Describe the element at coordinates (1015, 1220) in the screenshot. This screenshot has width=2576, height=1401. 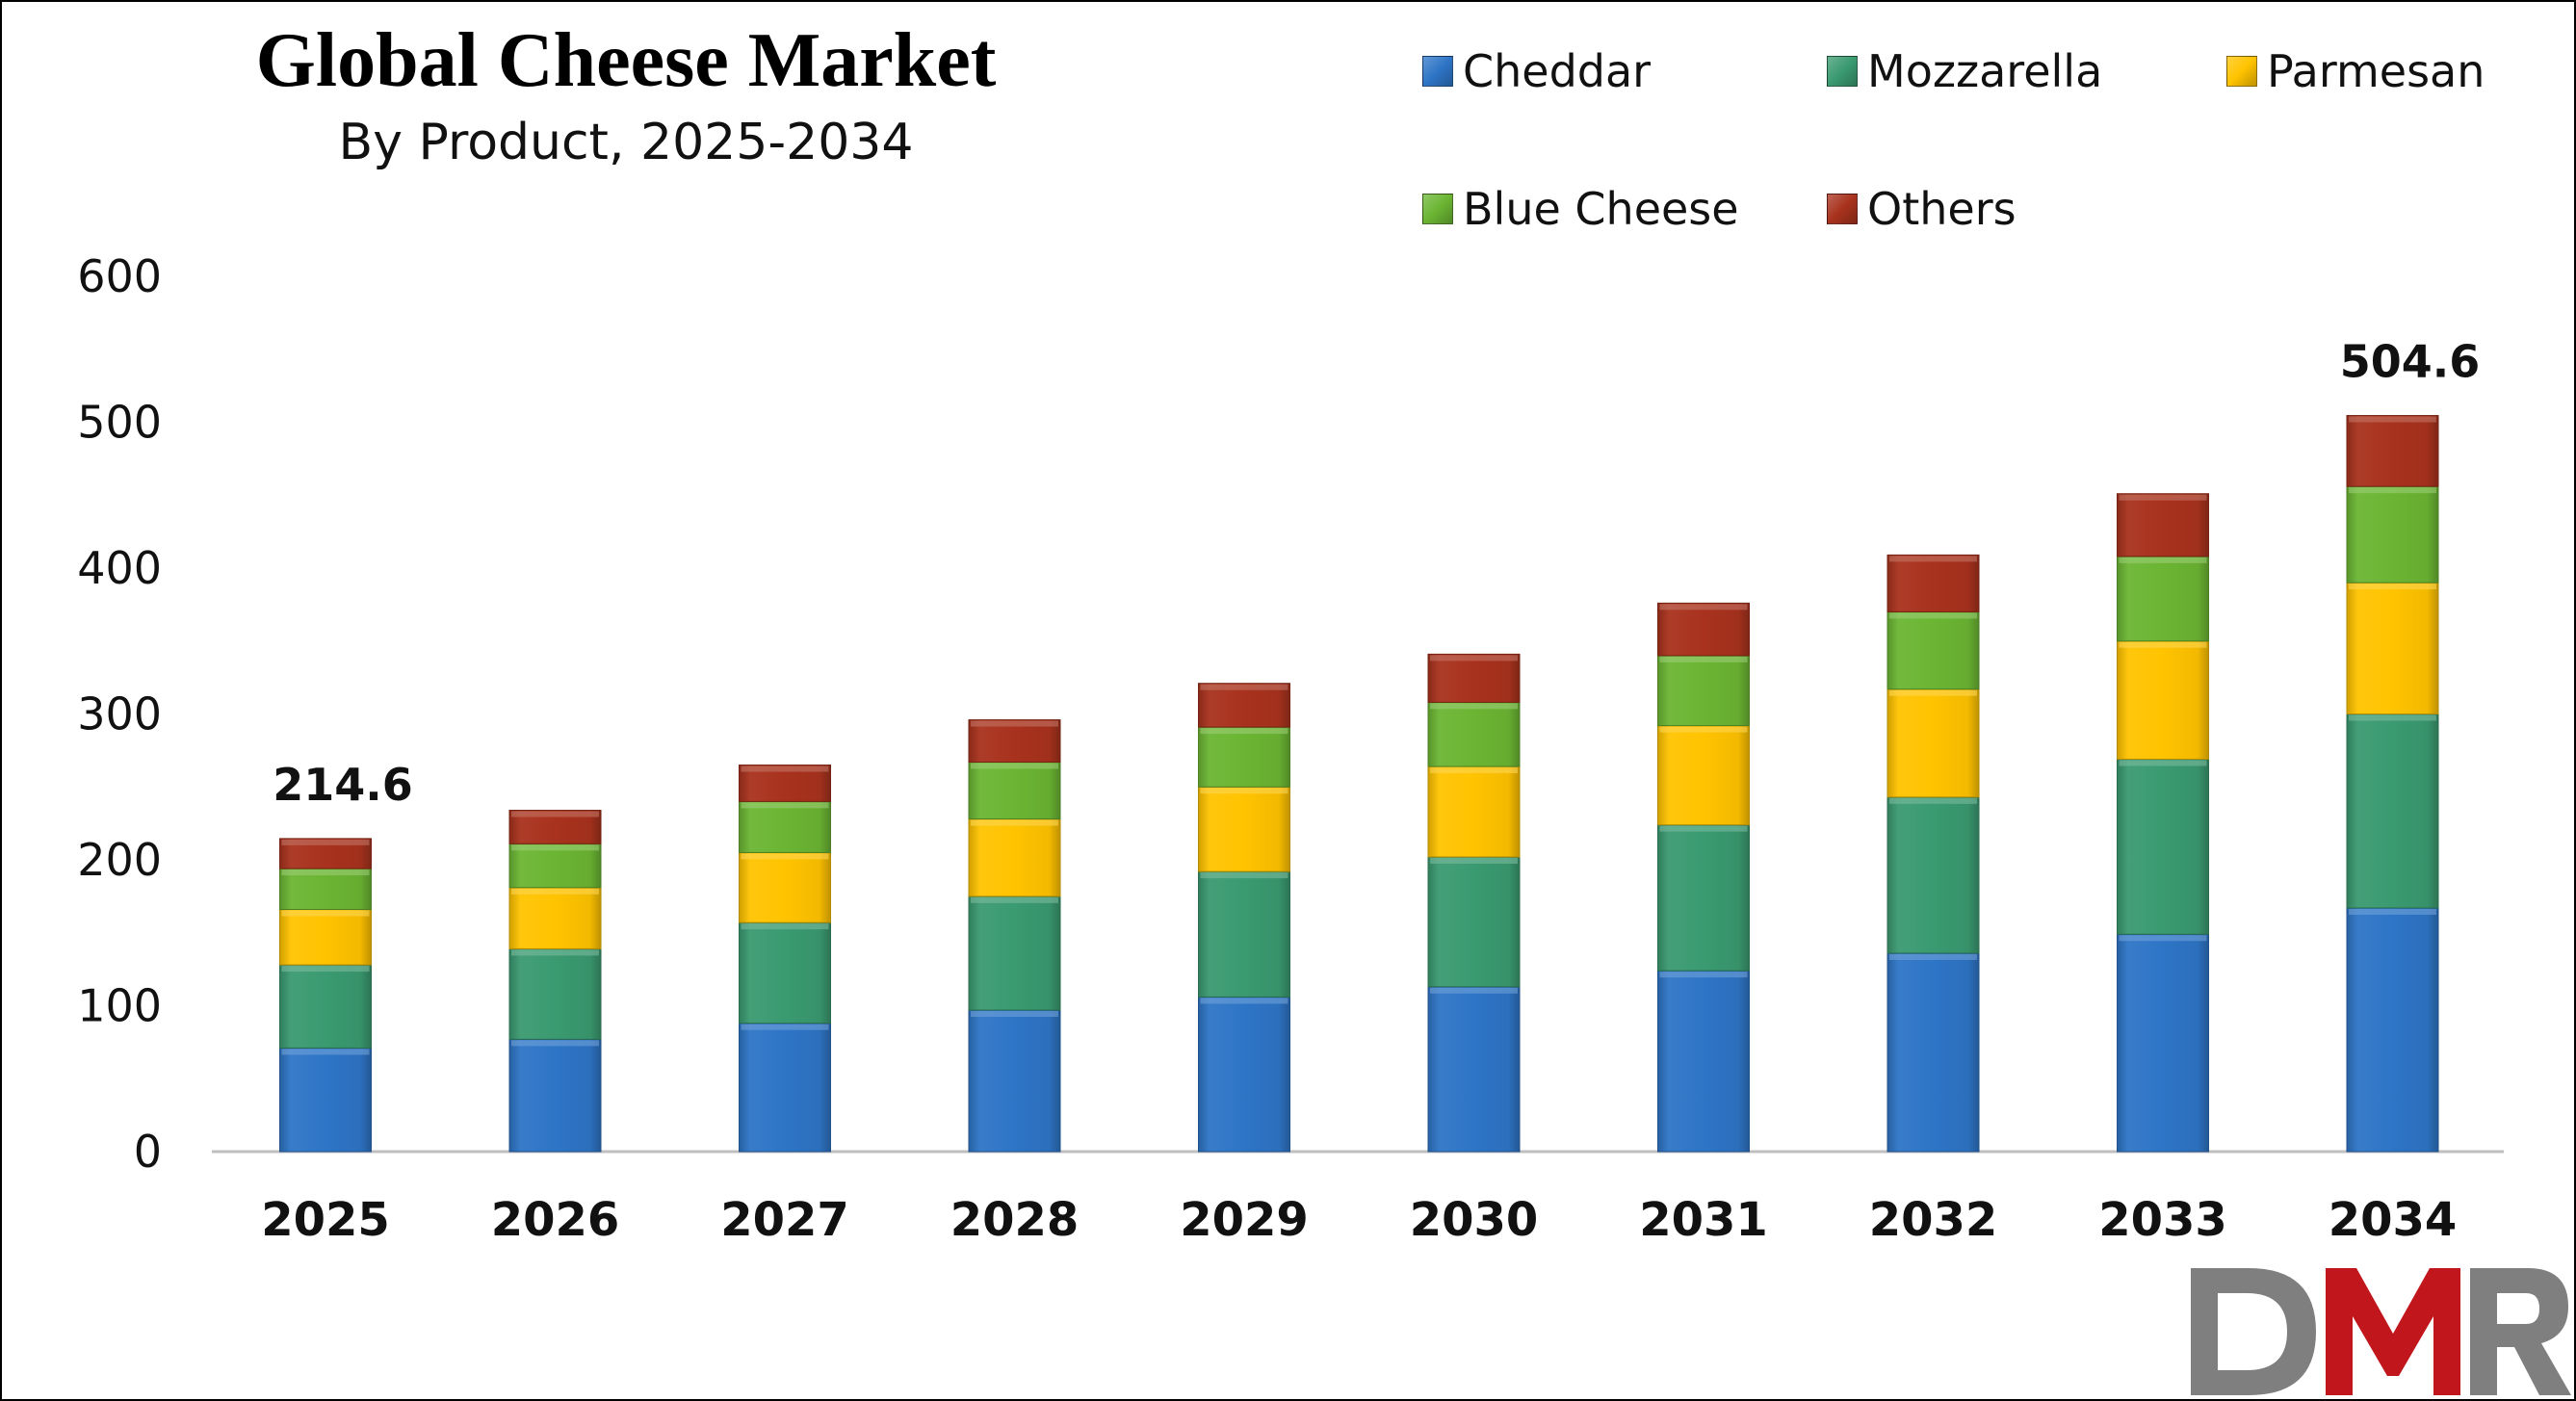
I see `x-tick-label: 2028` at that location.